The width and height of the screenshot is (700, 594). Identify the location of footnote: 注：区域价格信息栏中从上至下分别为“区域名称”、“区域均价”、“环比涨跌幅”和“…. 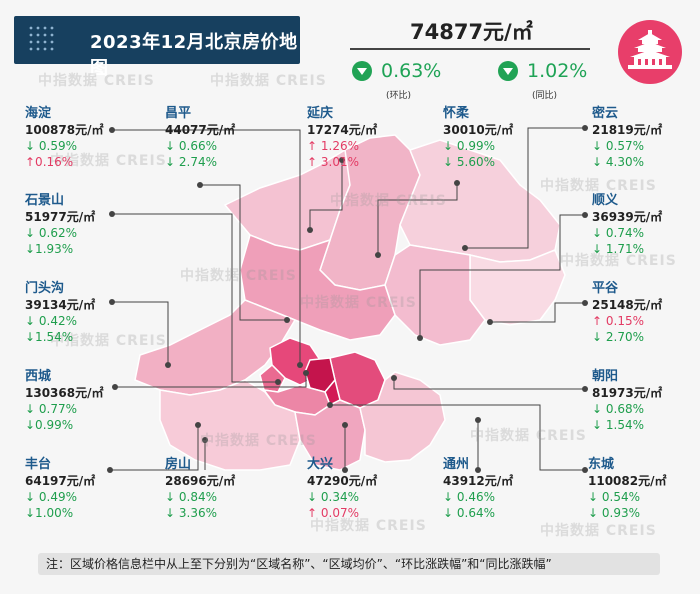
(349, 564).